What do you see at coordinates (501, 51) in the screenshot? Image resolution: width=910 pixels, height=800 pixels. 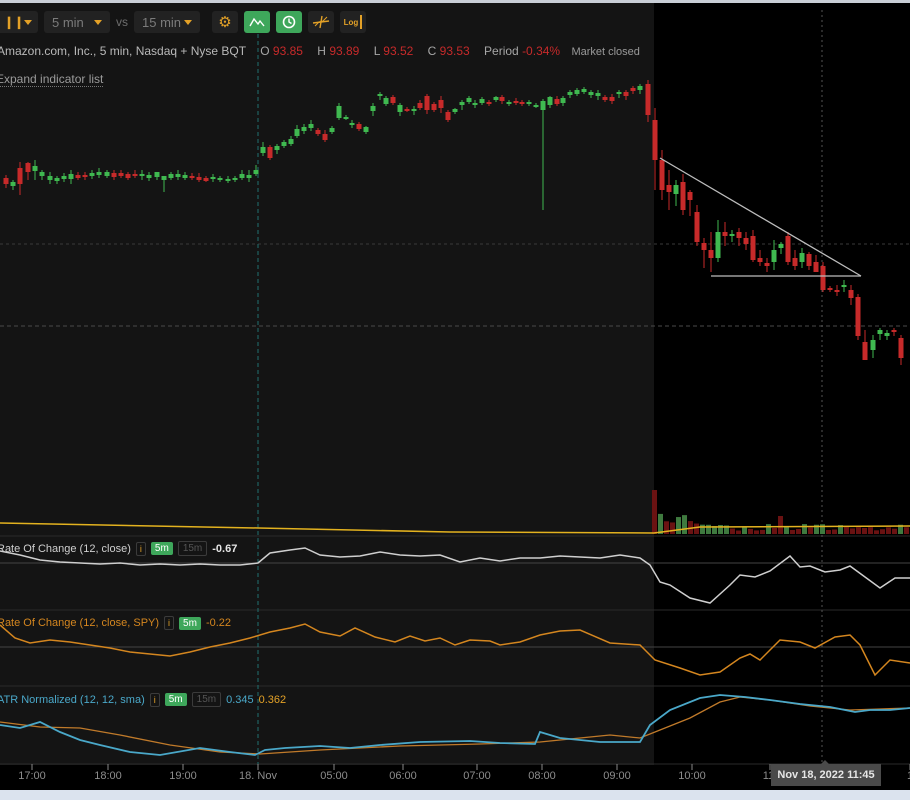 I see `period-label: Period` at bounding box center [501, 51].